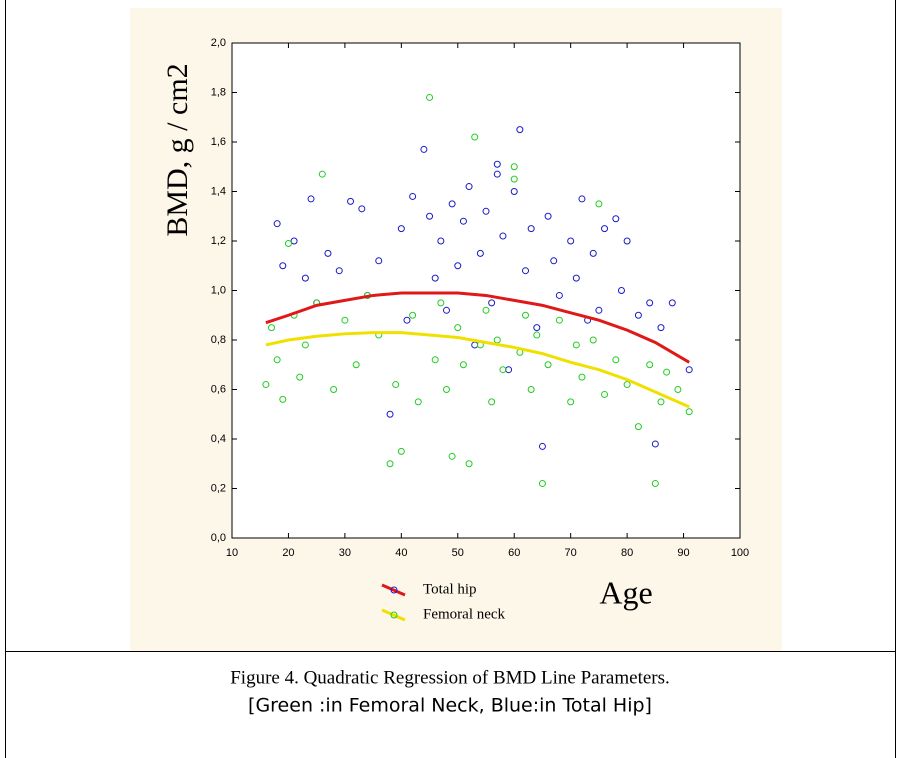  I want to click on x-axis-label: Age, so click(625, 592).